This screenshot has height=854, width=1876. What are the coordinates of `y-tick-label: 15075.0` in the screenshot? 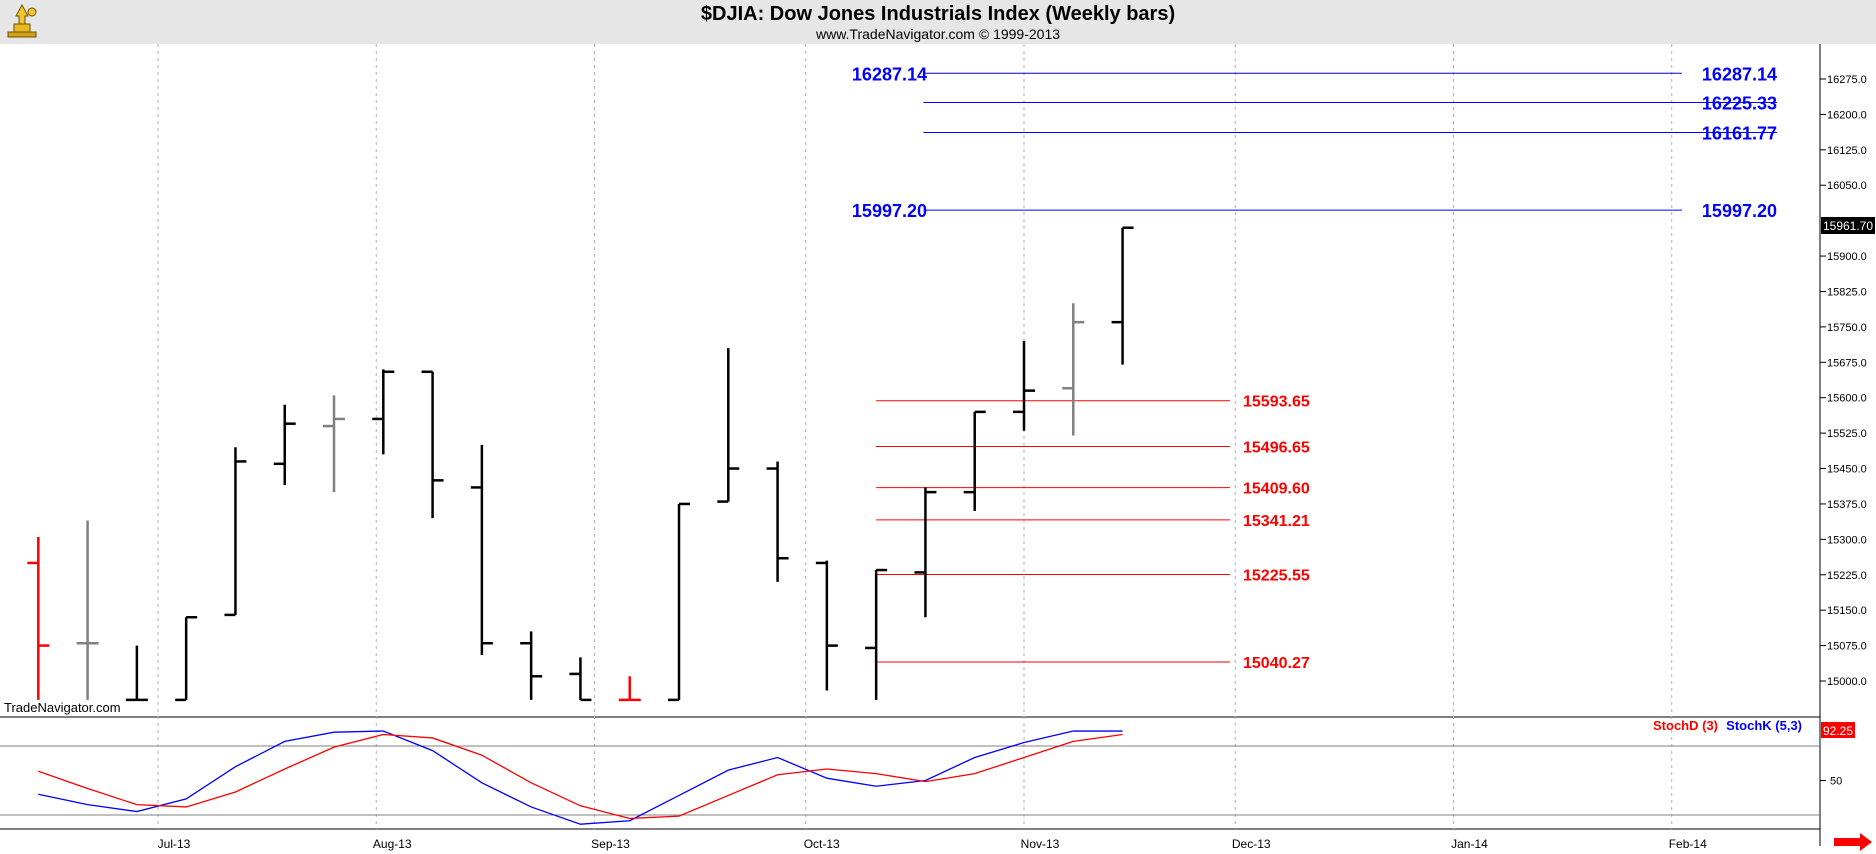 It's located at (1847, 647).